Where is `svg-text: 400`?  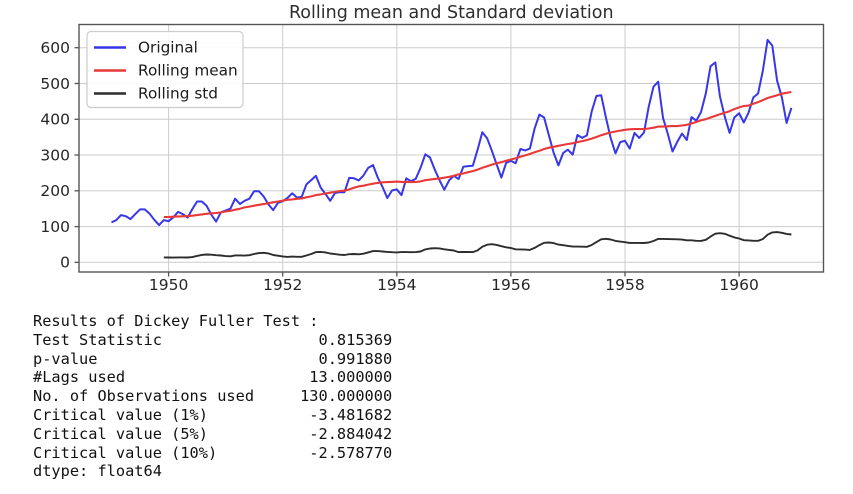
svg-text: 400 is located at coordinates (55, 120).